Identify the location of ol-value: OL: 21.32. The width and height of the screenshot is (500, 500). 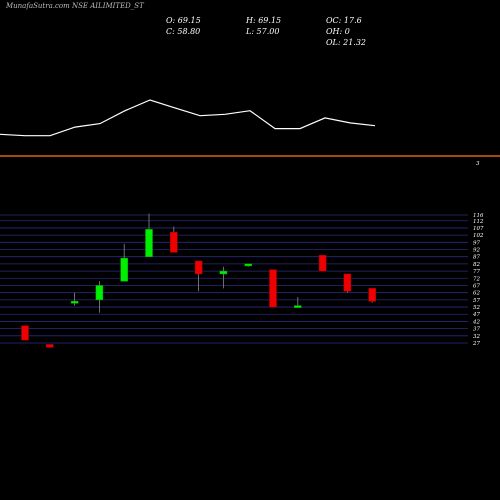
(346, 42).